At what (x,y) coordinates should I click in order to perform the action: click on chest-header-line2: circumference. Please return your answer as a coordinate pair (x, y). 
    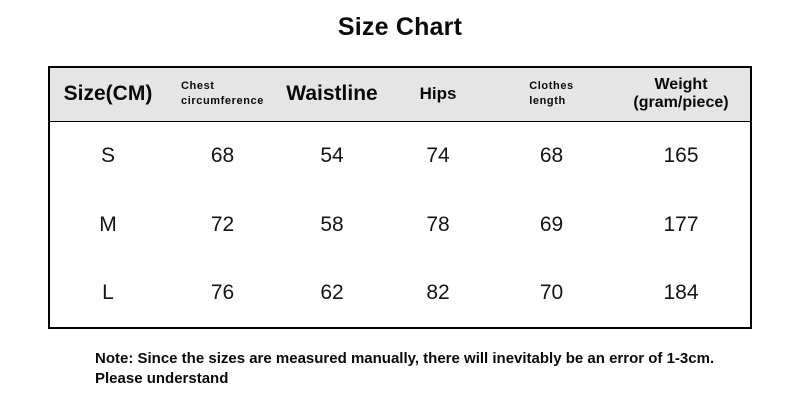
    Looking at the image, I should click on (222, 101).